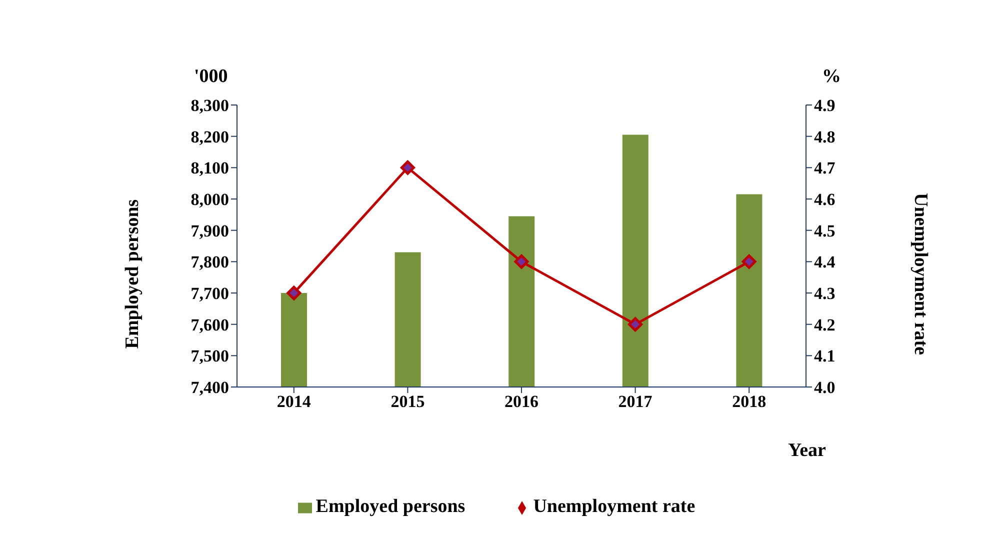  What do you see at coordinates (749, 402) in the screenshot?
I see `x-tick-label: 2018` at bounding box center [749, 402].